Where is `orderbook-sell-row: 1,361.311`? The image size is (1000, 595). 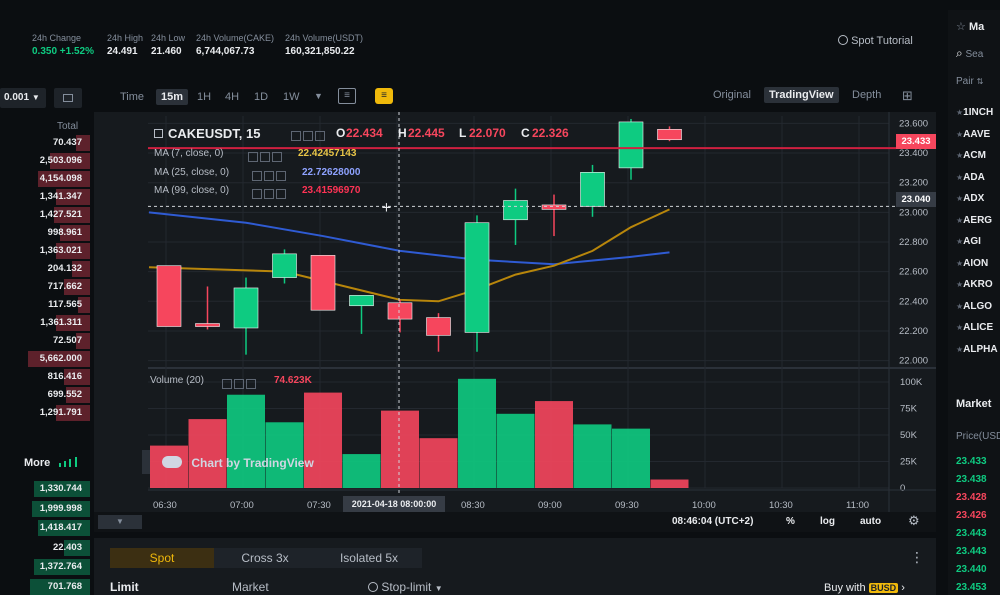
orderbook-sell-row: 1,361.311 is located at coordinates (45, 323).